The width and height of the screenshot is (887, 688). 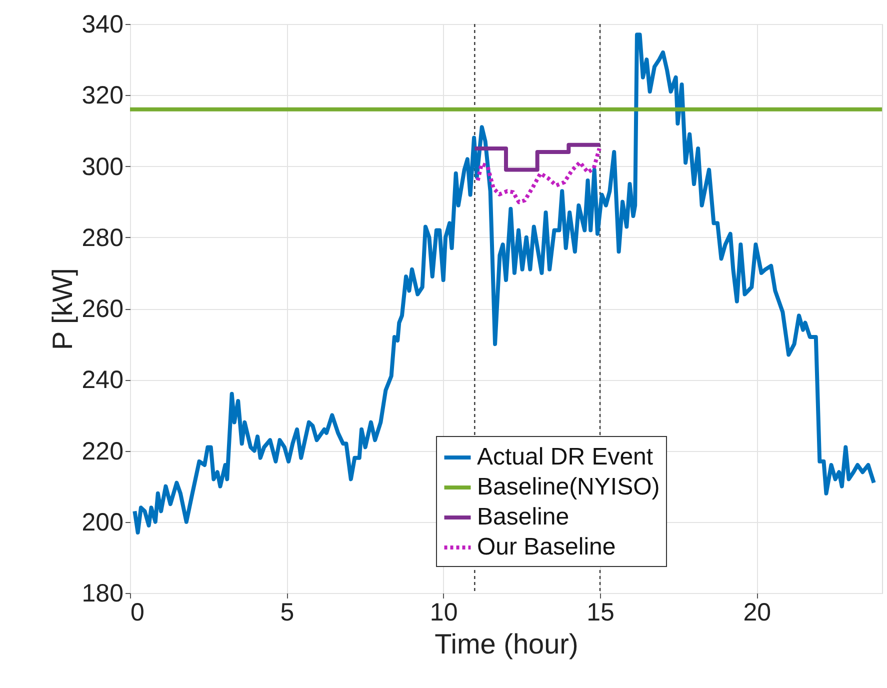 I want to click on y-axis-title: P [kW], so click(x=62, y=309).